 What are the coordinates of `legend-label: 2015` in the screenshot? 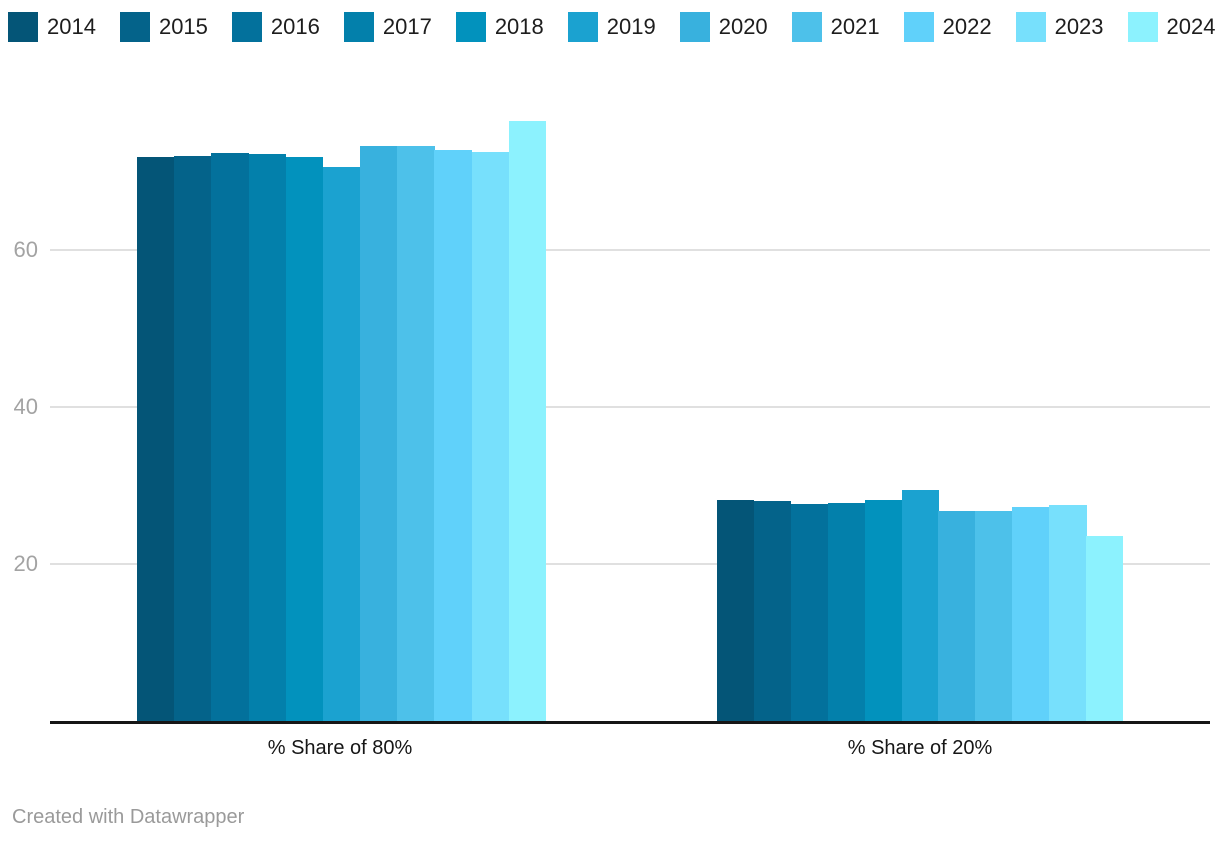 It's located at (183, 26).